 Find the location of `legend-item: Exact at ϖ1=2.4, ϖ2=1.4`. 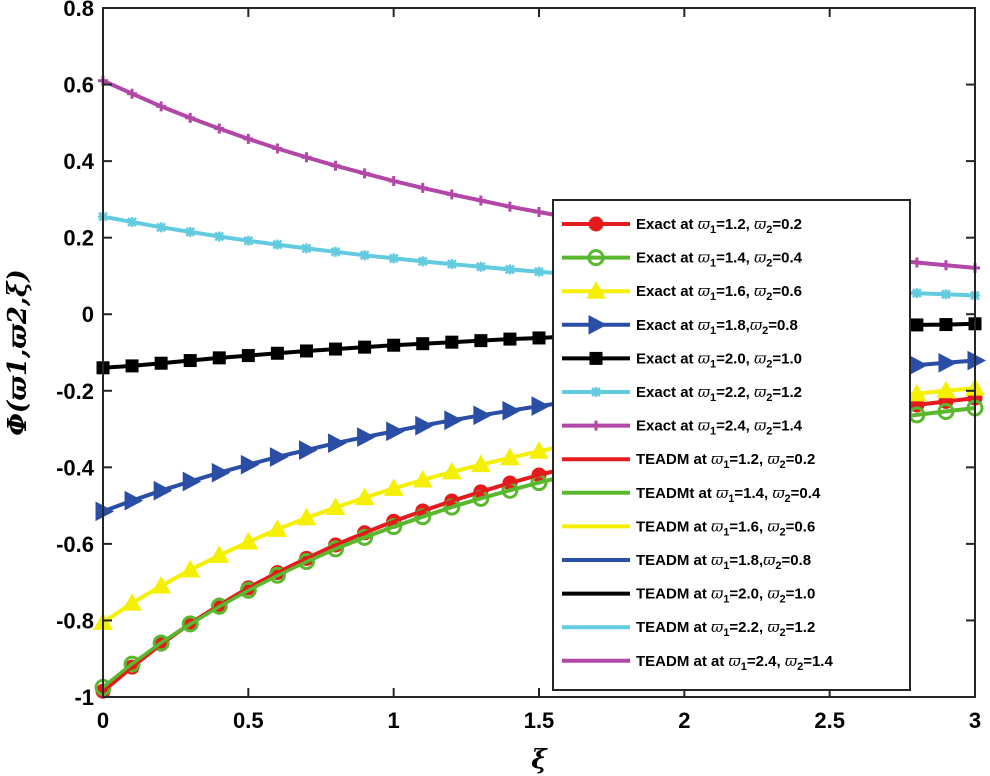

legend-item: Exact at ϖ1=2.4, ϖ2=1.4 is located at coordinates (682, 427).